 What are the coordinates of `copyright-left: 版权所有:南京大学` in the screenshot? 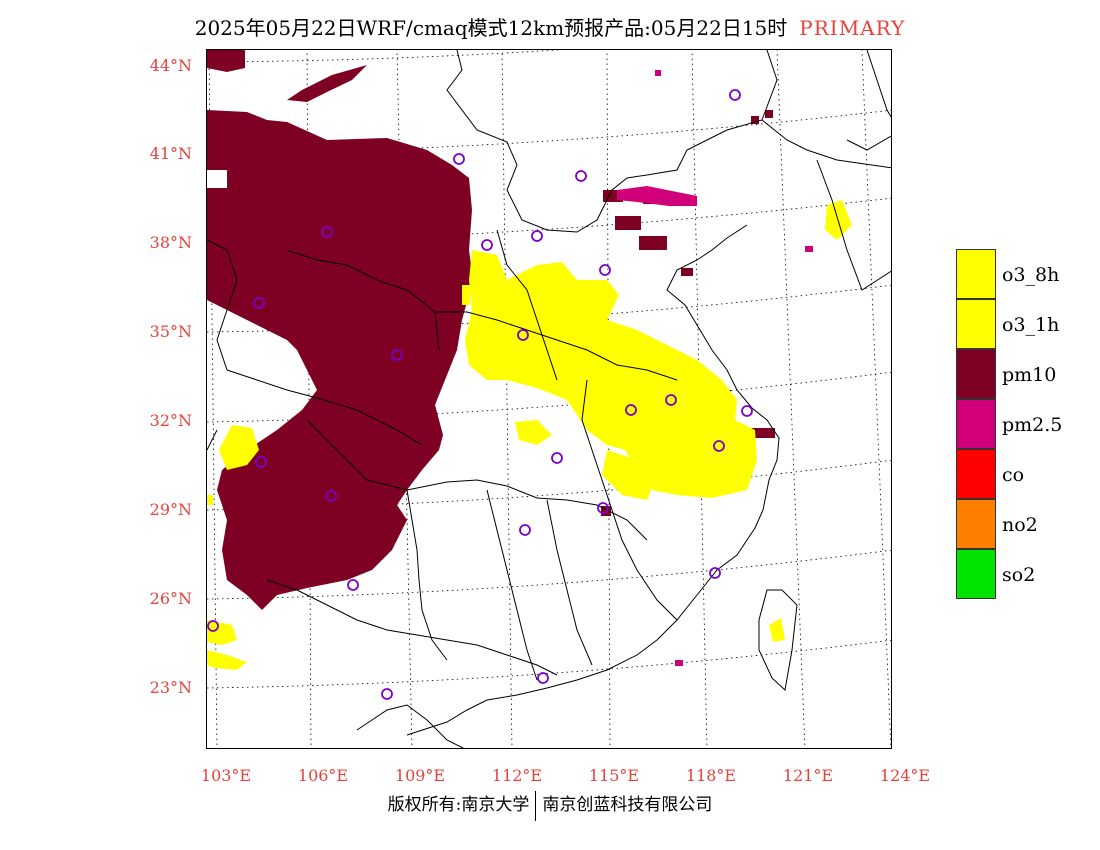 It's located at (458, 805).